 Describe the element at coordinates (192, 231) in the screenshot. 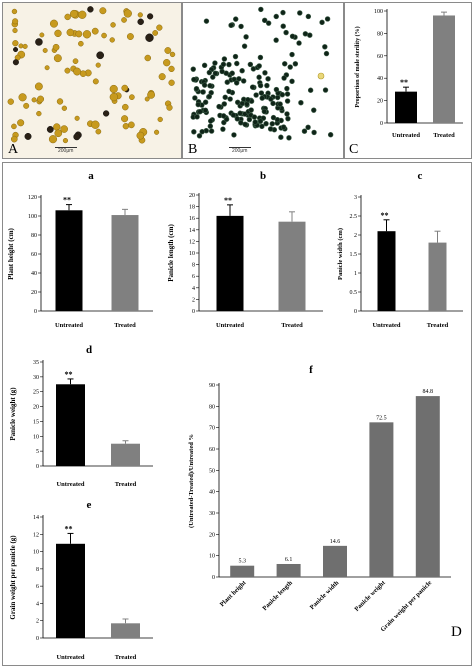

I see `chart-b-ytick-label: 14` at that location.